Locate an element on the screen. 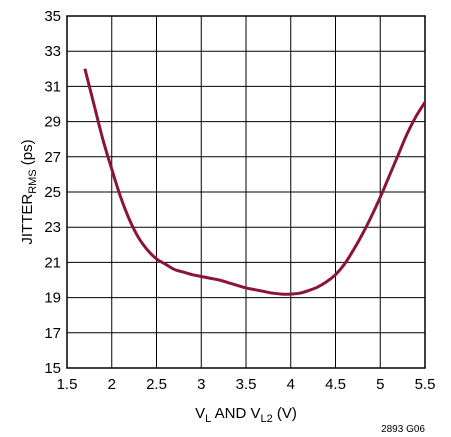 The image size is (451, 437). x-tick-label: 2 is located at coordinates (112, 384).